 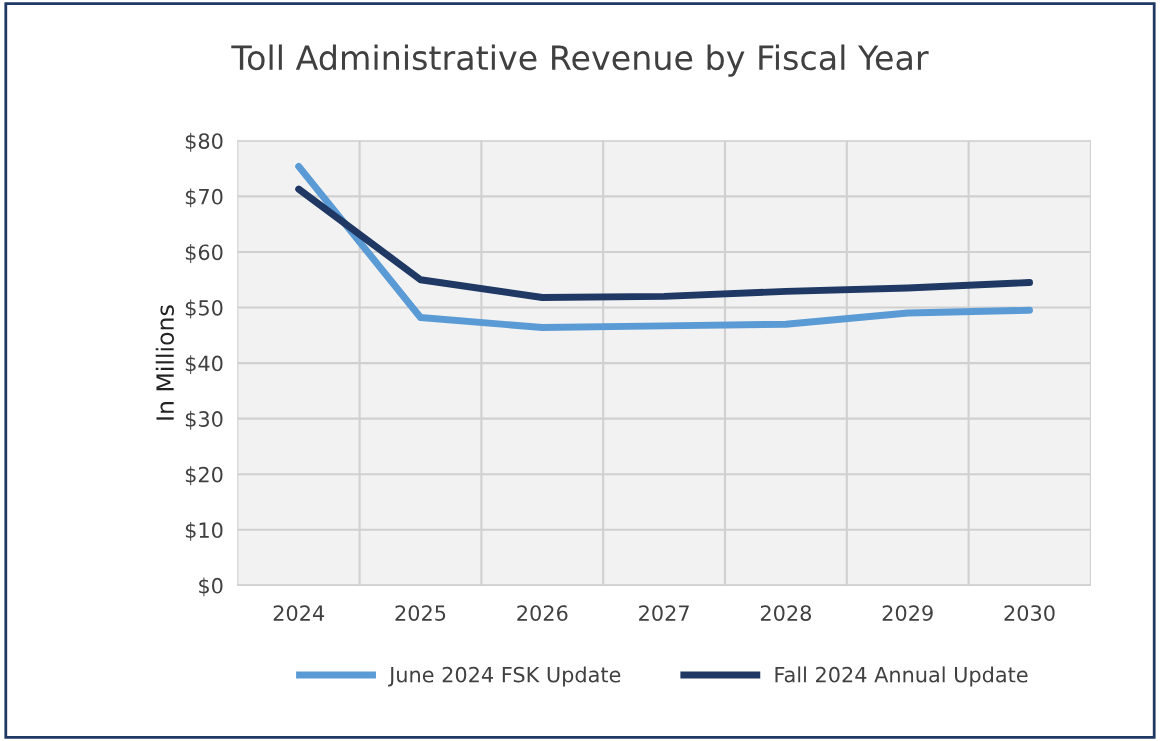 What do you see at coordinates (542, 613) in the screenshot?
I see `x-tick-label: 2026` at bounding box center [542, 613].